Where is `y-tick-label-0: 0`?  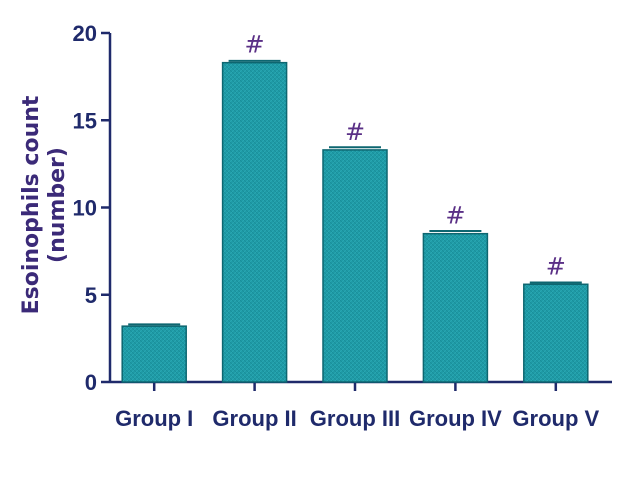 y-tick-label-0: 0 is located at coordinates (91, 382).